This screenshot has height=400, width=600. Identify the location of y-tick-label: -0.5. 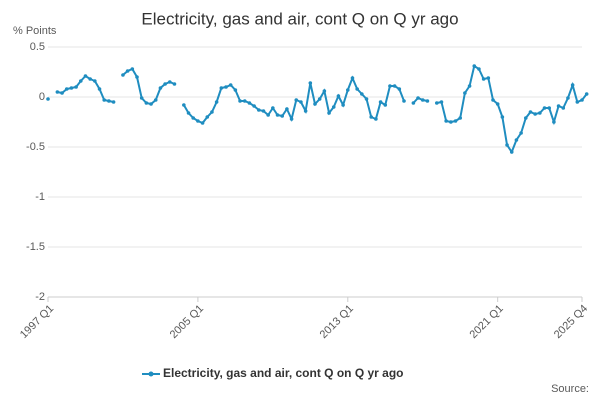
(35, 147).